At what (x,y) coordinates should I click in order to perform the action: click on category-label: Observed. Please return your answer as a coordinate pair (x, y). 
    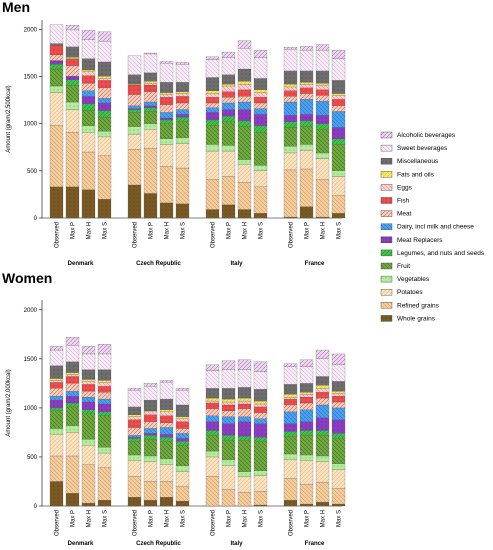
    Looking at the image, I should click on (58, 235).